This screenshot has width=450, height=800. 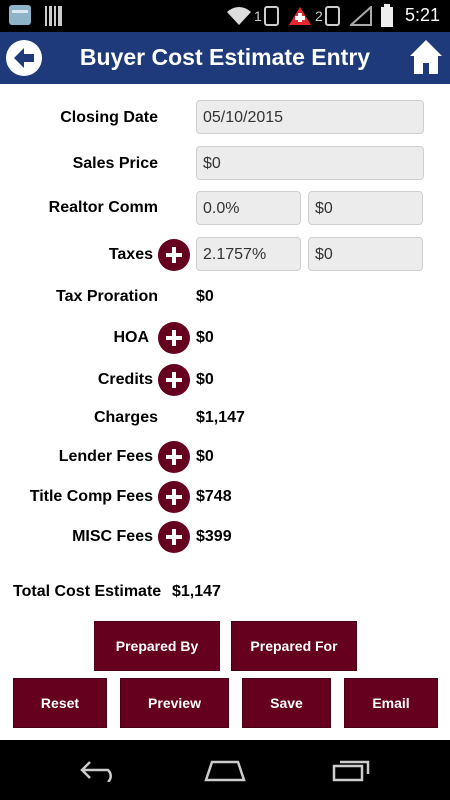 I want to click on home-nav-icon, so click(x=225, y=770).